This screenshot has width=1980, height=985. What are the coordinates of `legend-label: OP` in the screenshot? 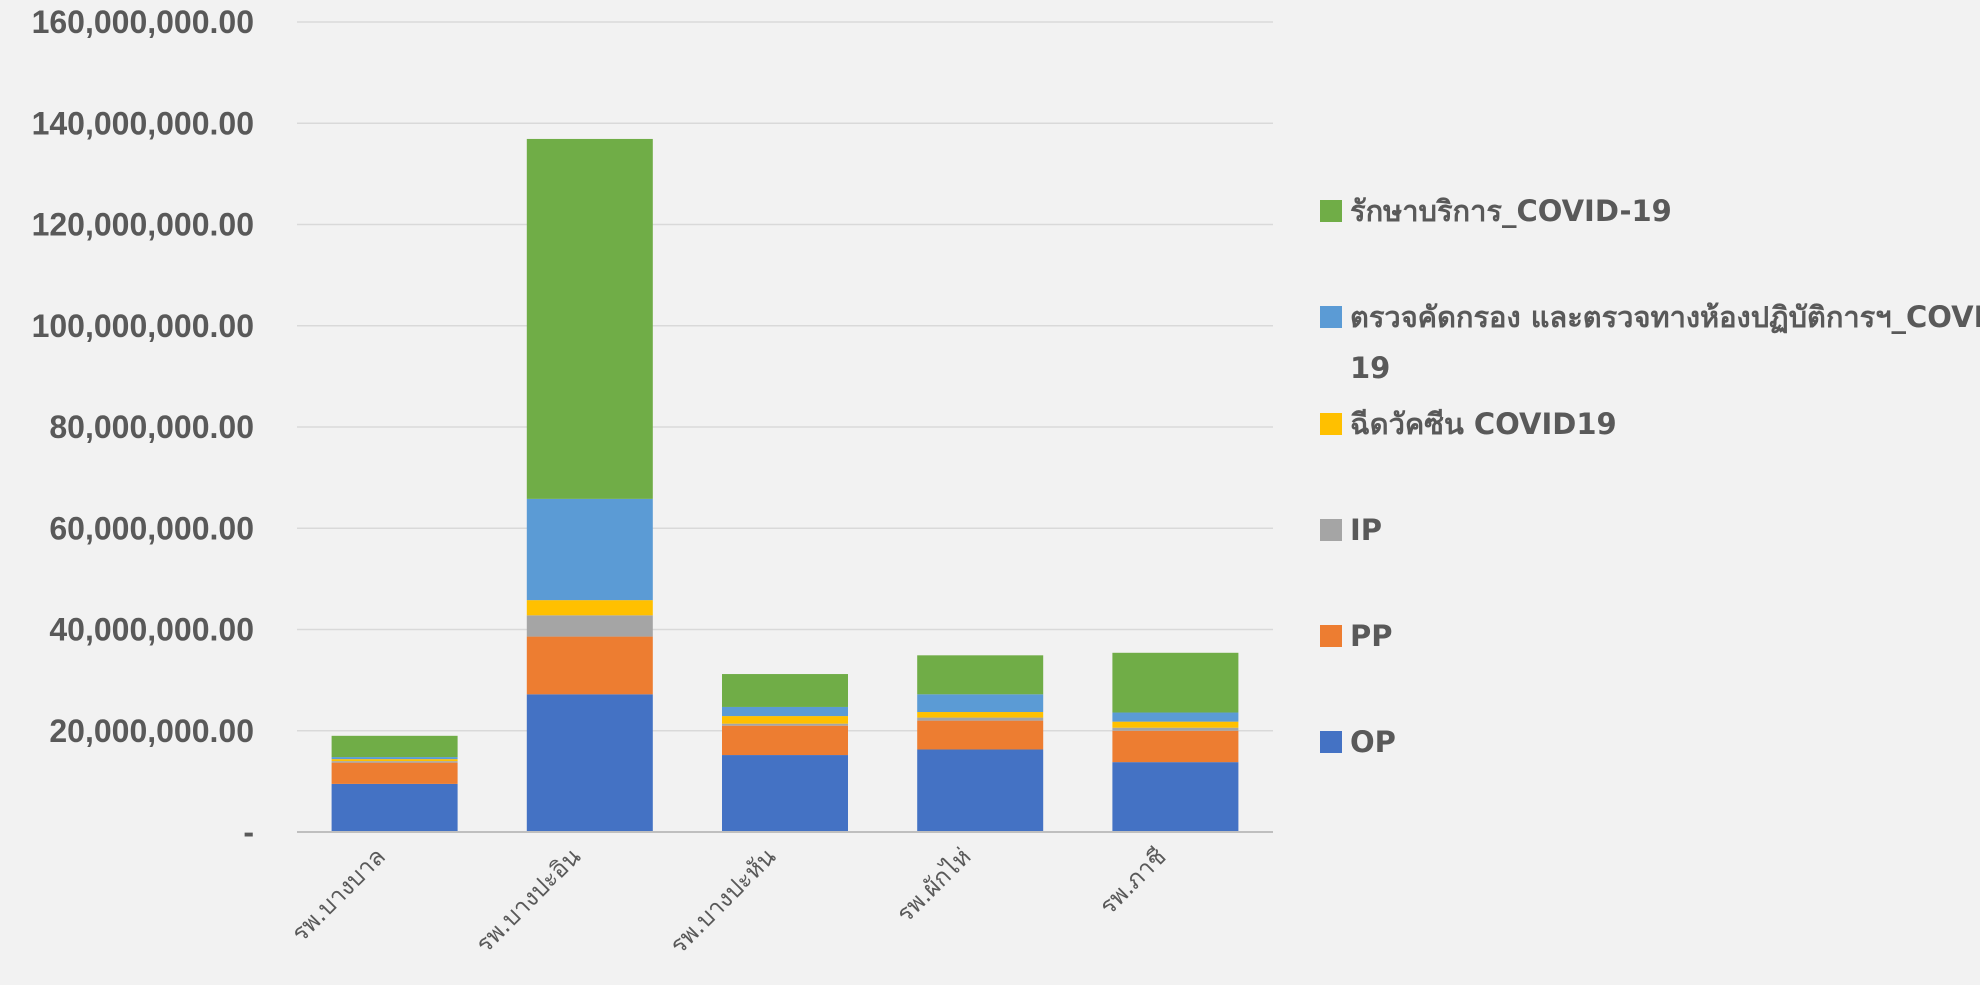 It's located at (1373, 742).